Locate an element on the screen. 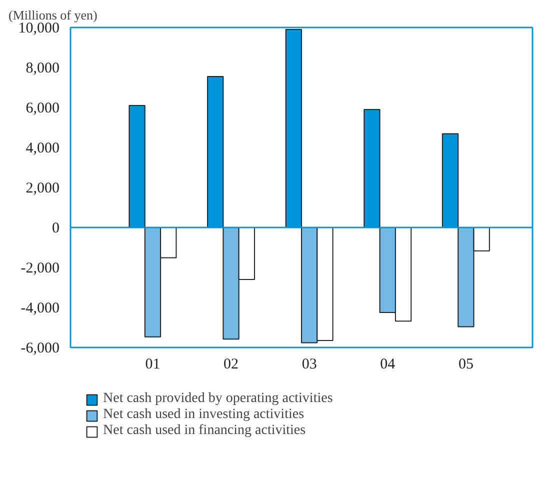  legend-label: Net cash used in investing activities is located at coordinates (203, 415).